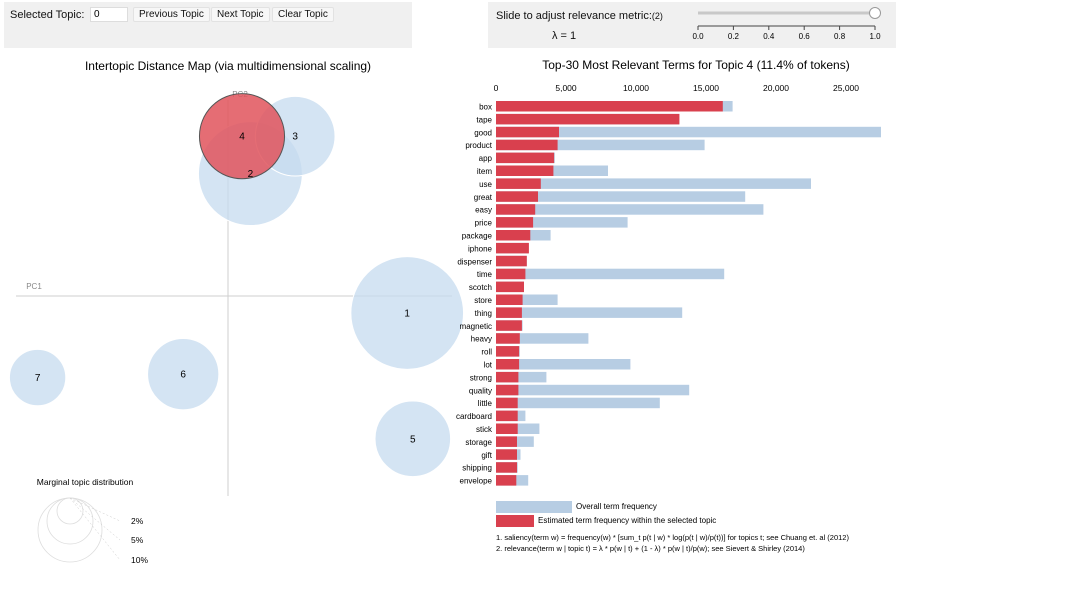  I want to click on slider-footnote-ref: (2), so click(657, 16).